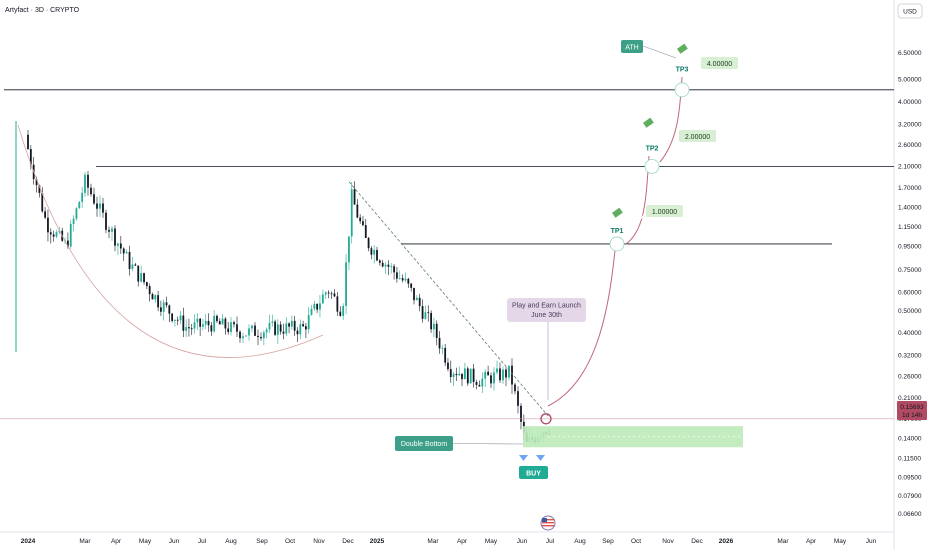  What do you see at coordinates (697, 137) in the screenshot?
I see `tp2-value: 2.00000` at bounding box center [697, 137].